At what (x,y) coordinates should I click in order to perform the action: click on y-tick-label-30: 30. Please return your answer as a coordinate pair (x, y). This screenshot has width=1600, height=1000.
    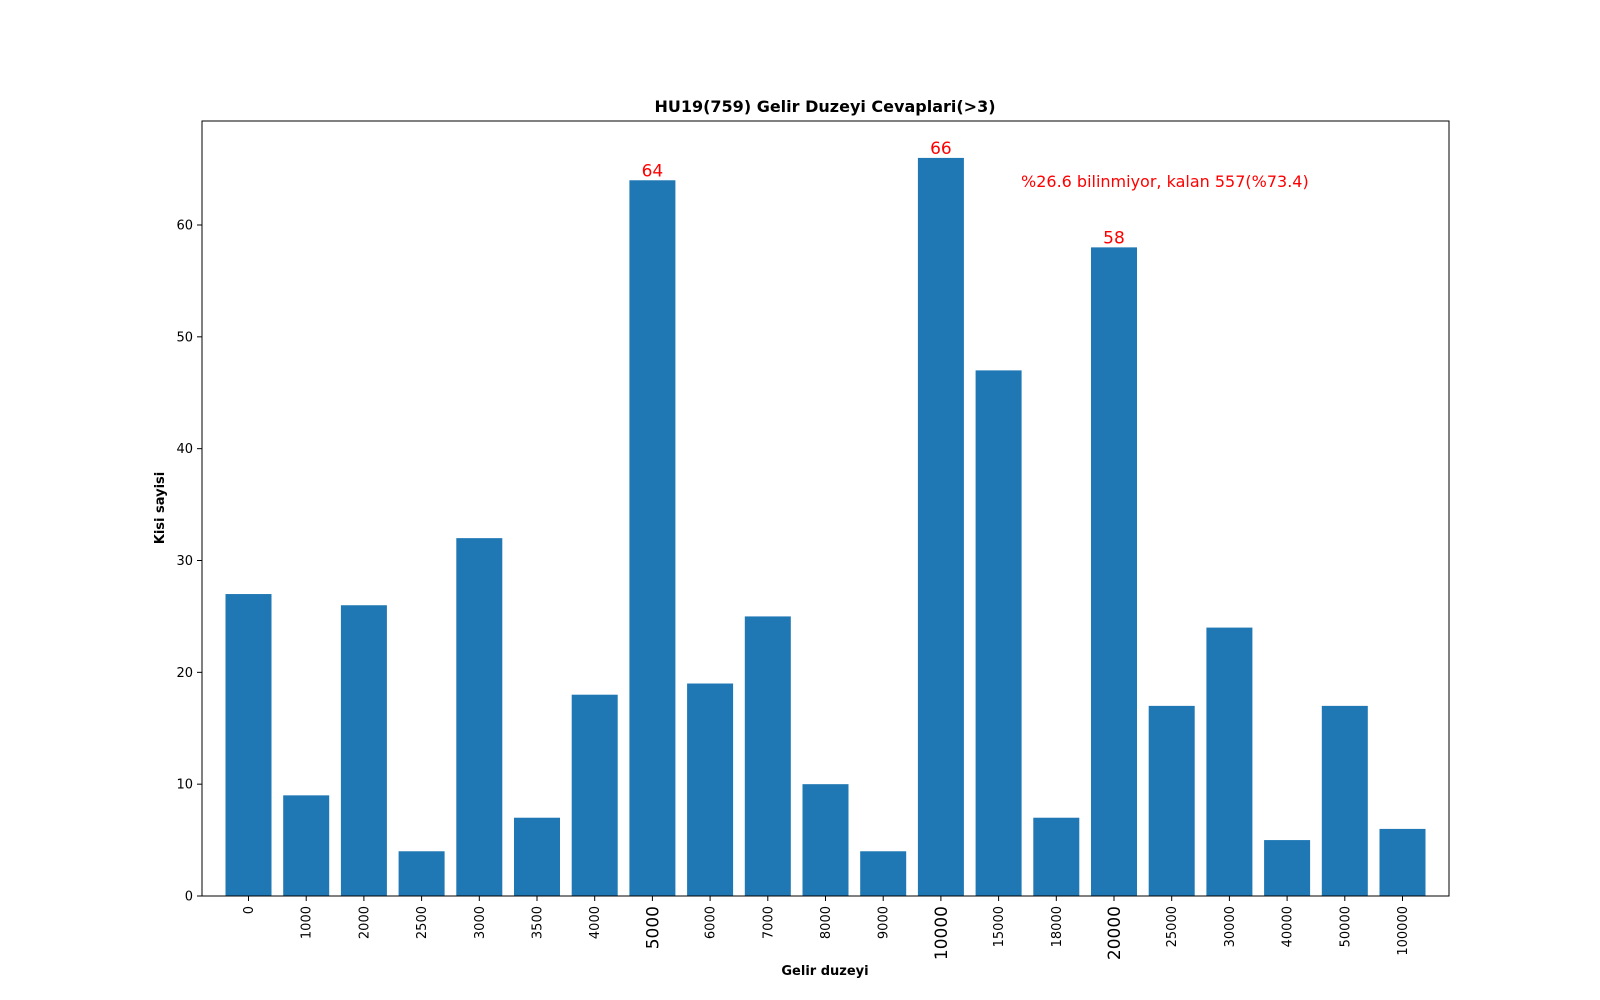
    Looking at the image, I should click on (184, 561).